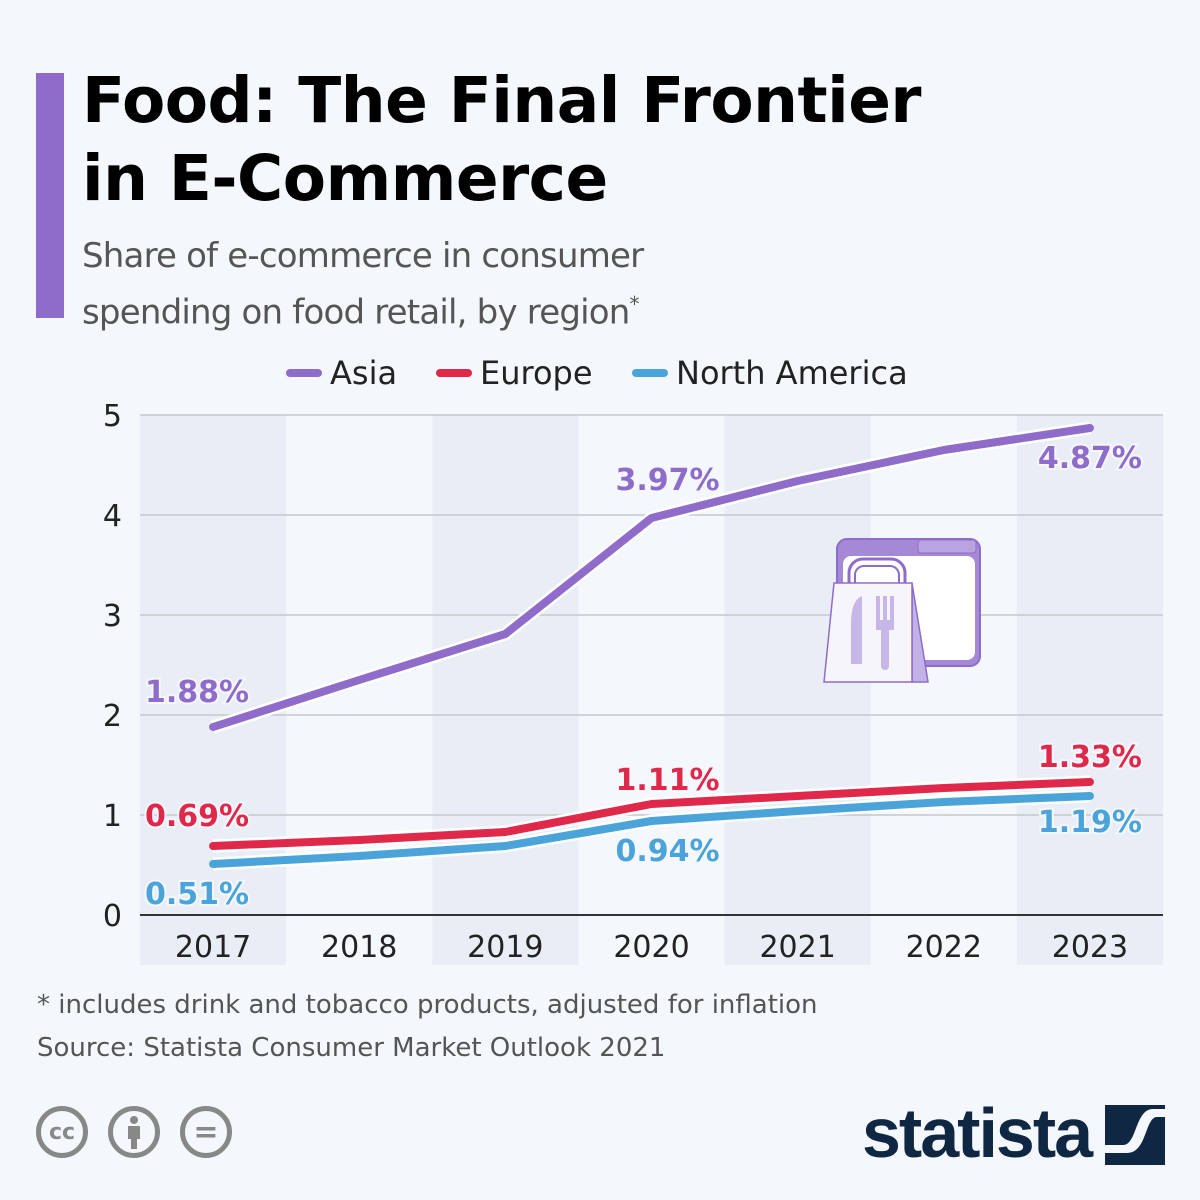 The width and height of the screenshot is (1200, 1200). I want to click on footnote-mark: *, so click(634, 304).